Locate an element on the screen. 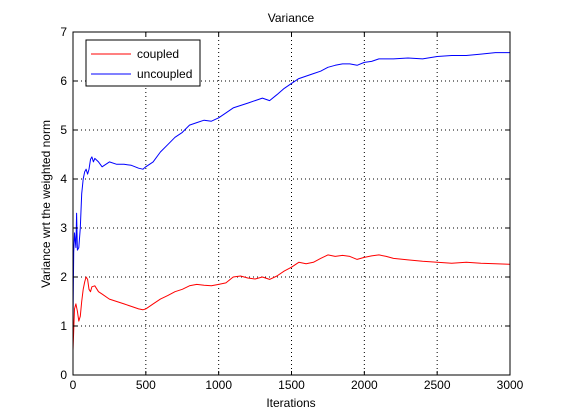  legend-box is located at coordinates (143, 63).